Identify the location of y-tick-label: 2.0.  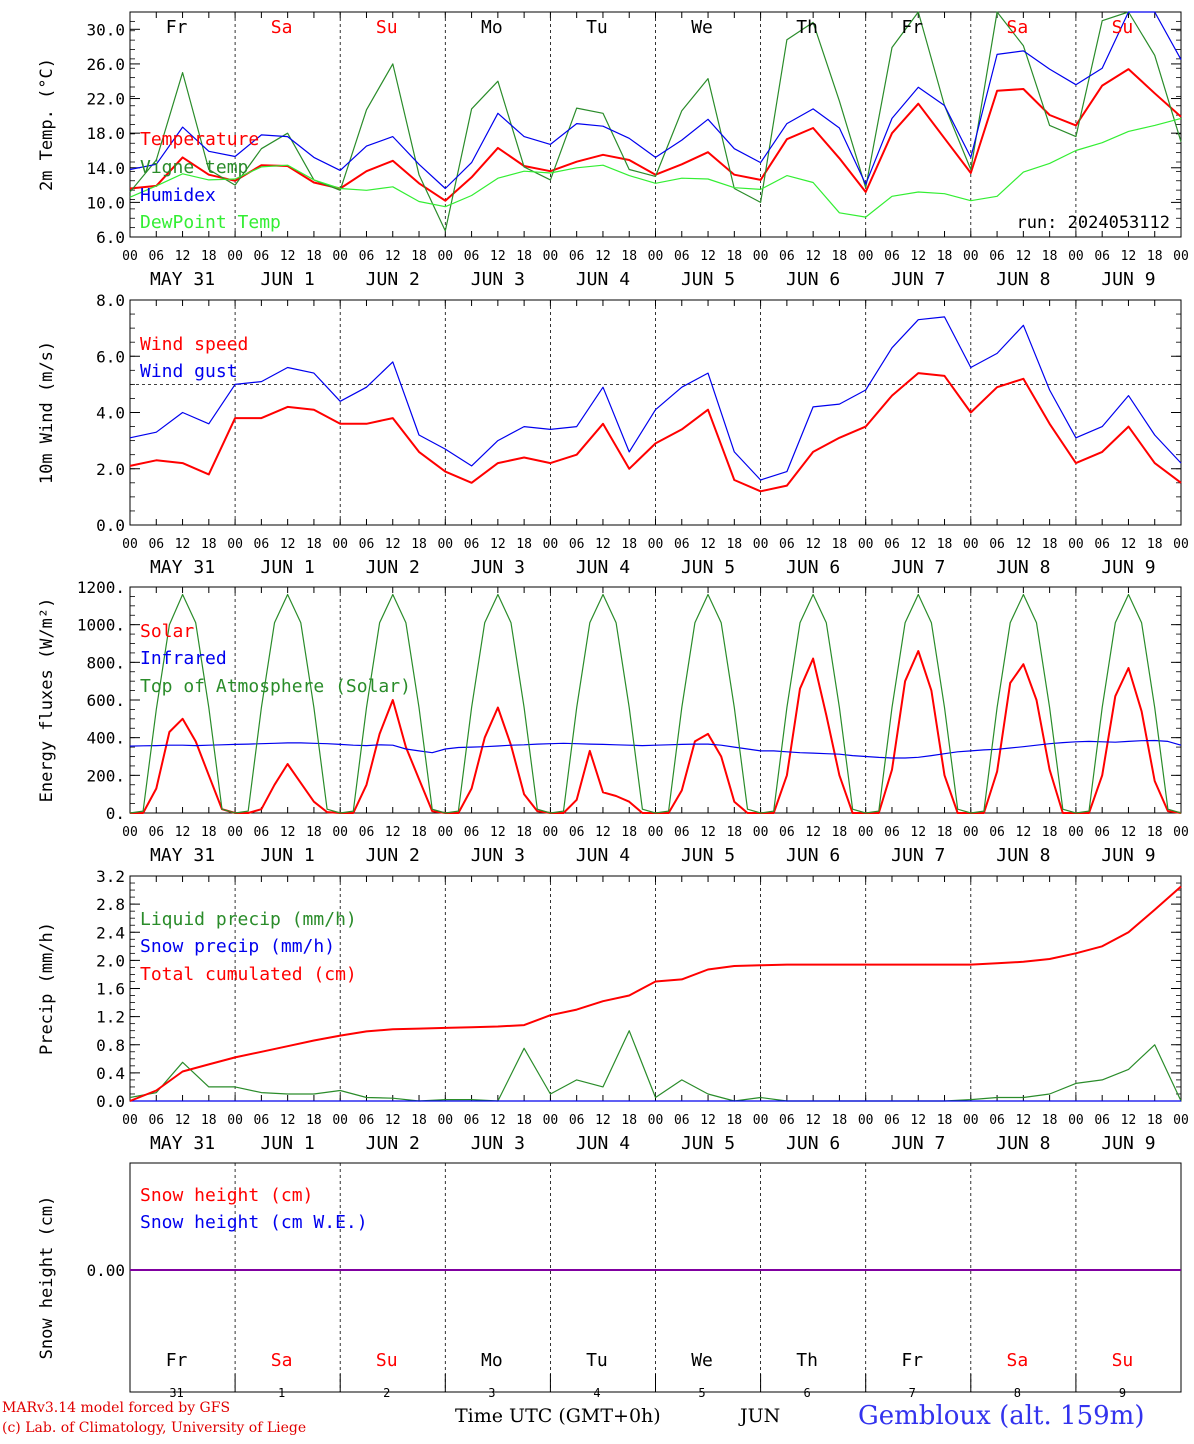
(110, 960).